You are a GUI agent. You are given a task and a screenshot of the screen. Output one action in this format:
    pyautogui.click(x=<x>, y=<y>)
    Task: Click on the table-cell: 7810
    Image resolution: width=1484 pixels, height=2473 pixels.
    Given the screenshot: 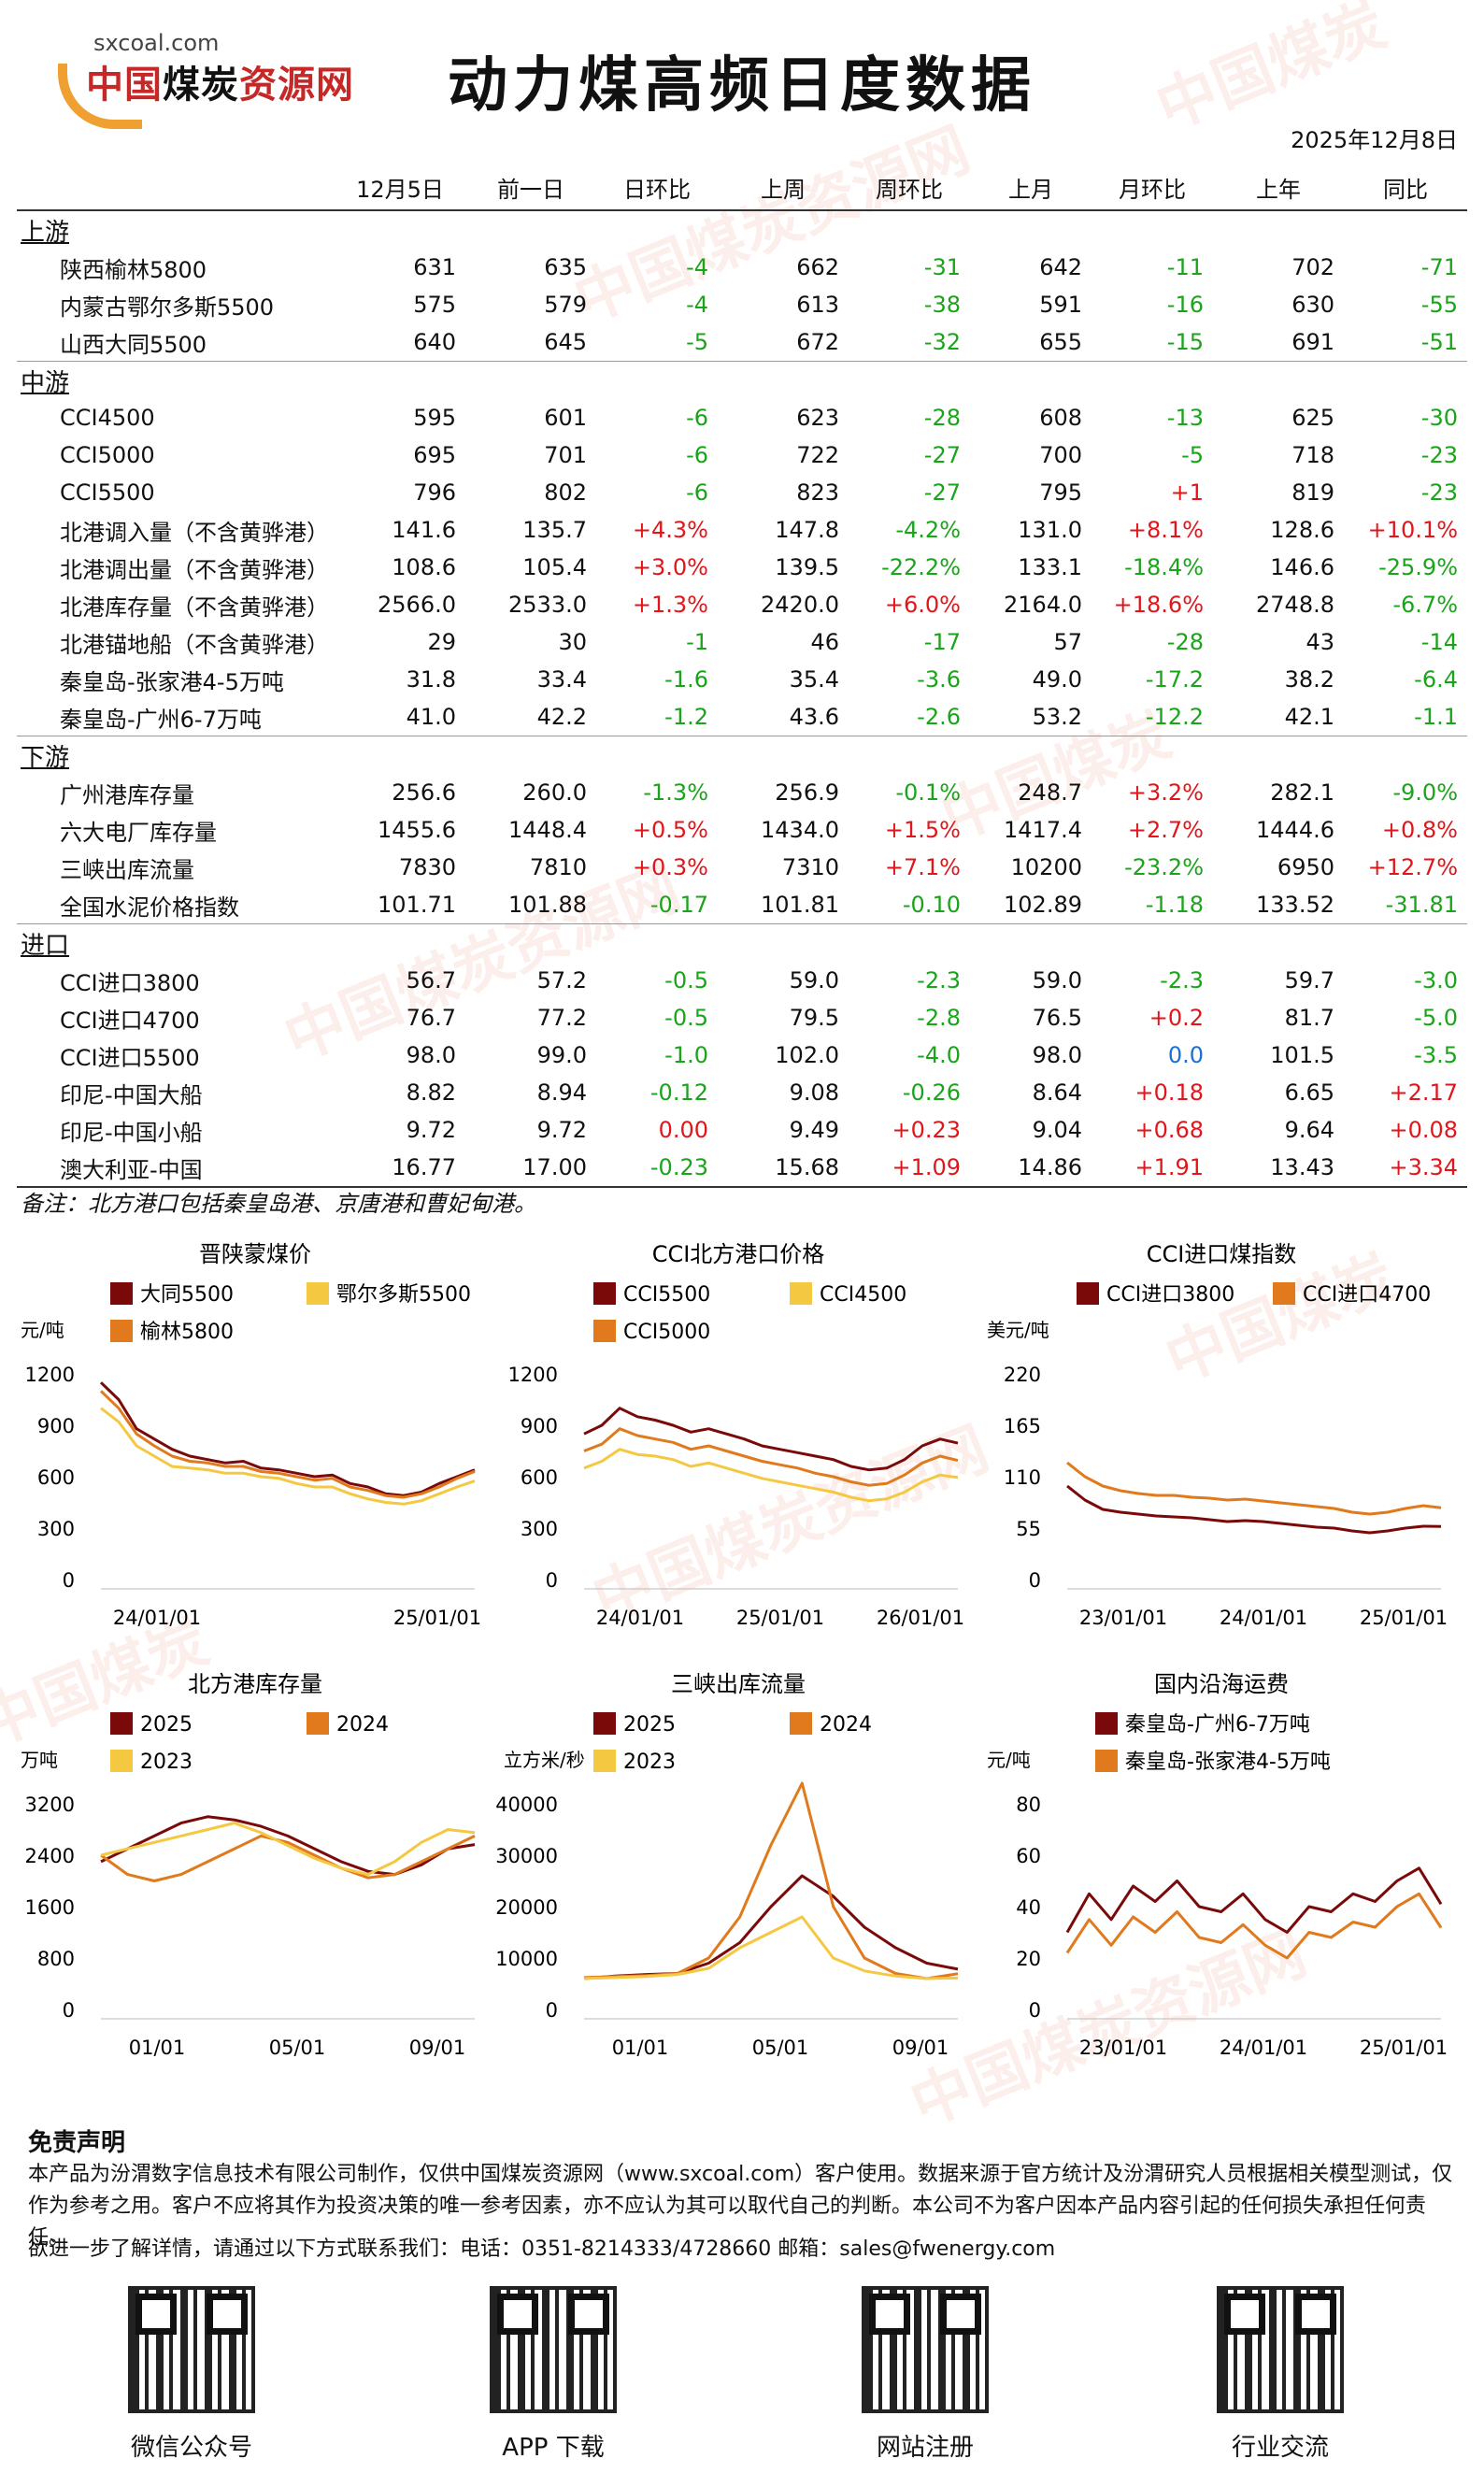 What is the action you would take?
    pyautogui.click(x=558, y=867)
    